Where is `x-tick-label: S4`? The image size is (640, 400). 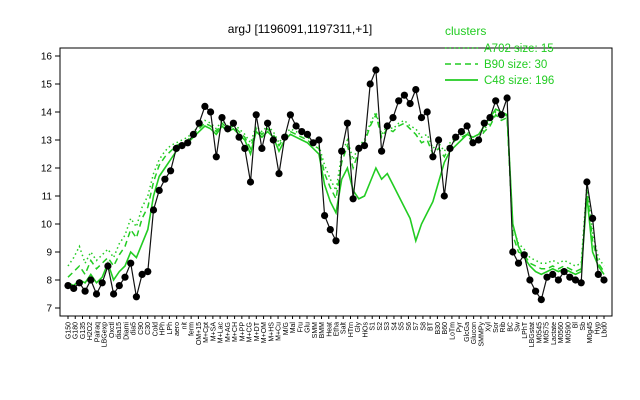
x-tick-label: S4 is located at coordinates (394, 326).